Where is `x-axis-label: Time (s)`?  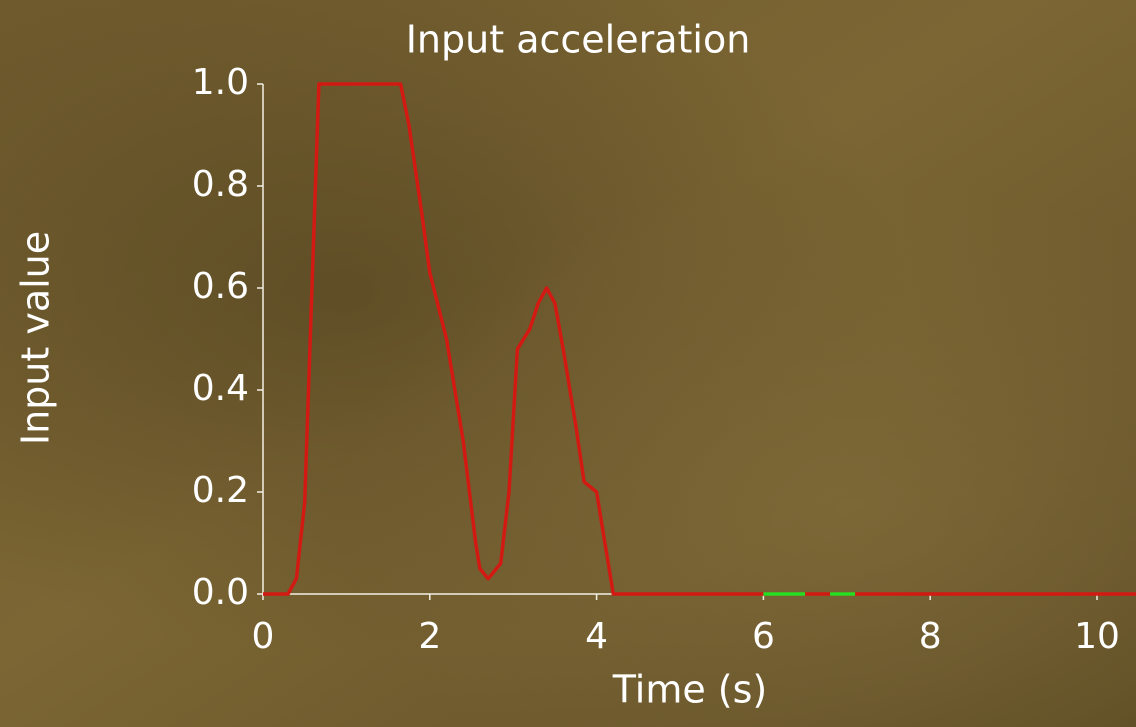
x-axis-label: Time (s) is located at coordinates (690, 690).